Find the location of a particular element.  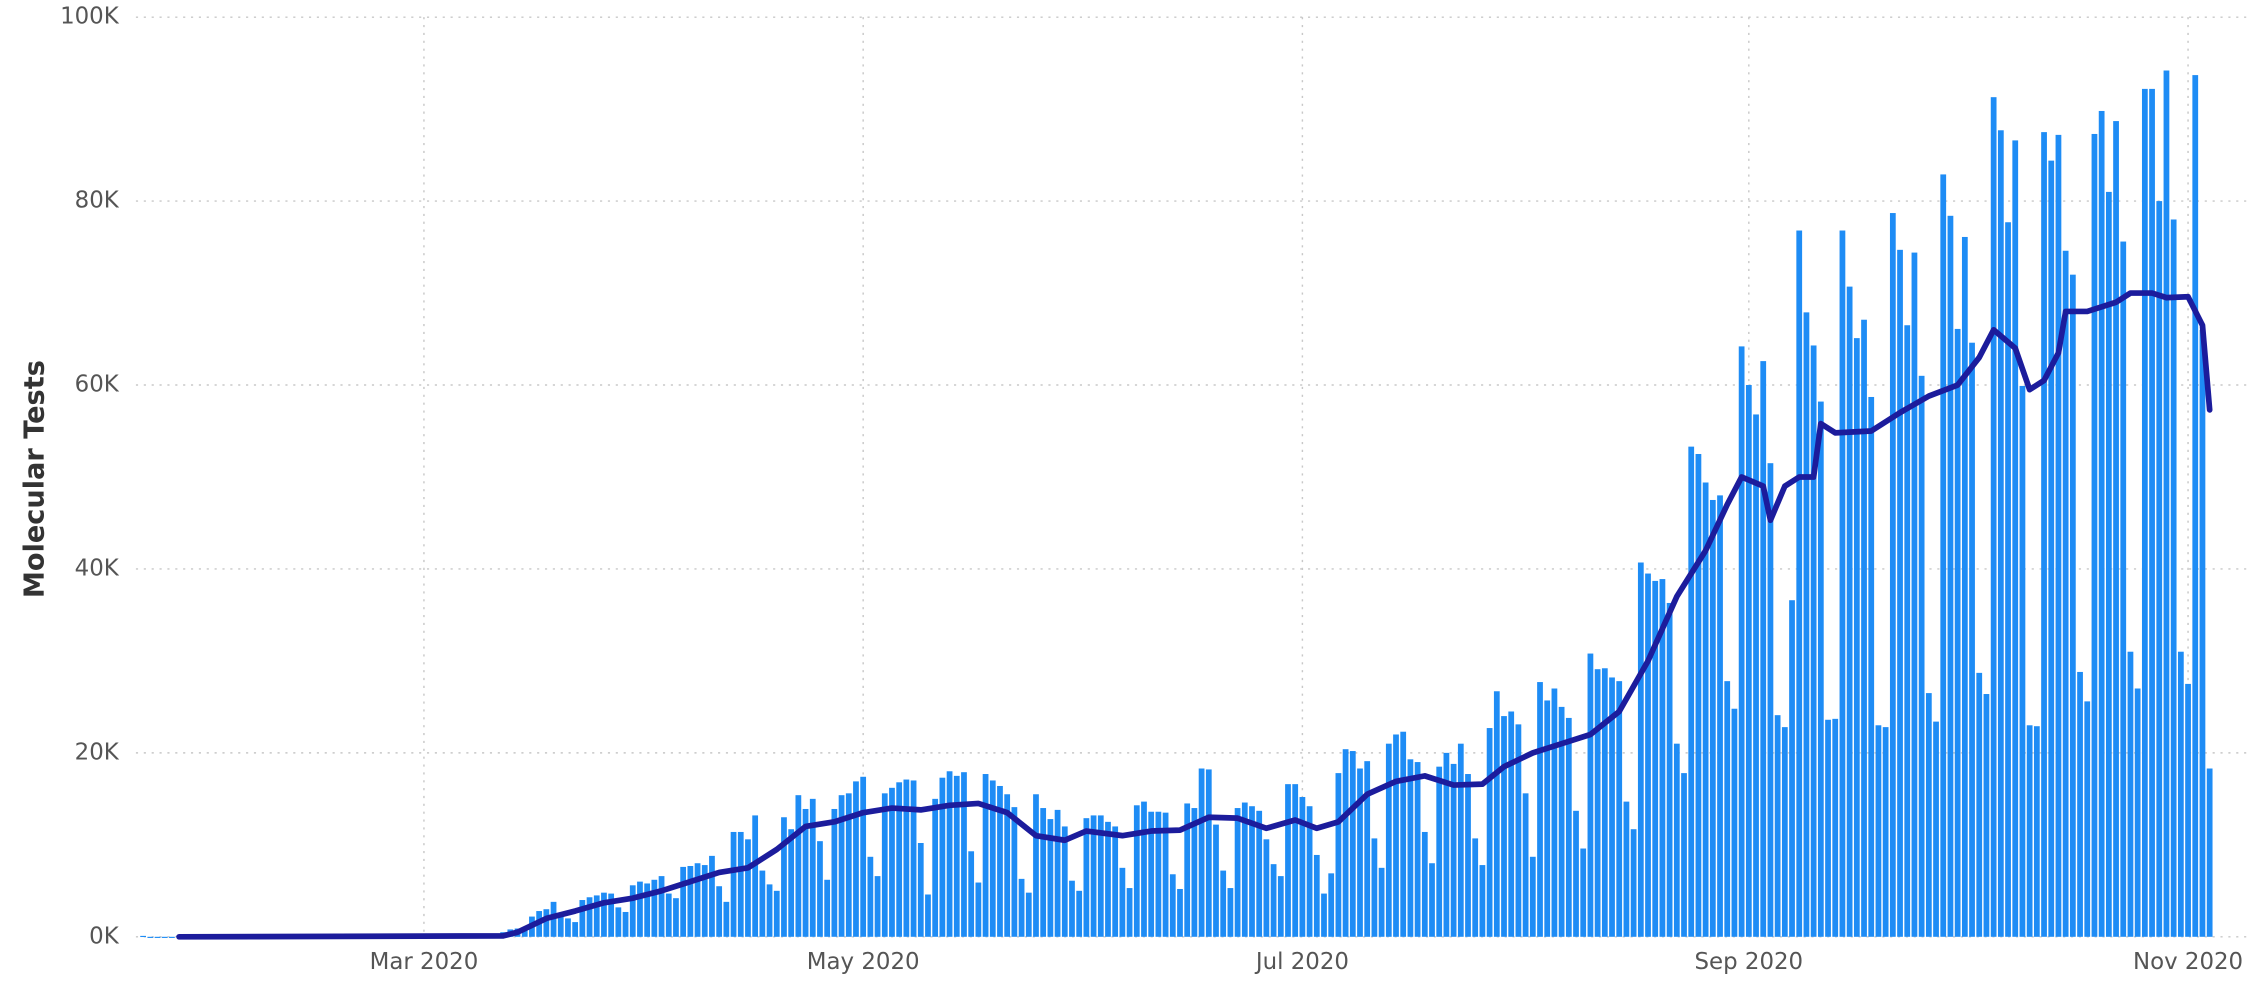

x-tick-label: Mar 2020 is located at coordinates (424, 962).